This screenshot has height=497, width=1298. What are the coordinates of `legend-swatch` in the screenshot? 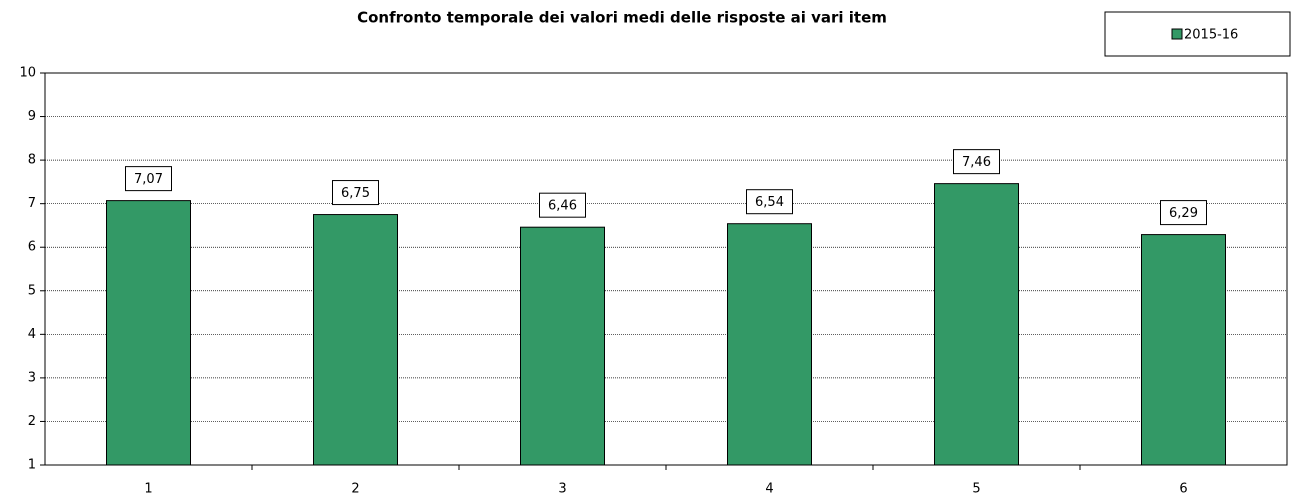 It's located at (1177, 34).